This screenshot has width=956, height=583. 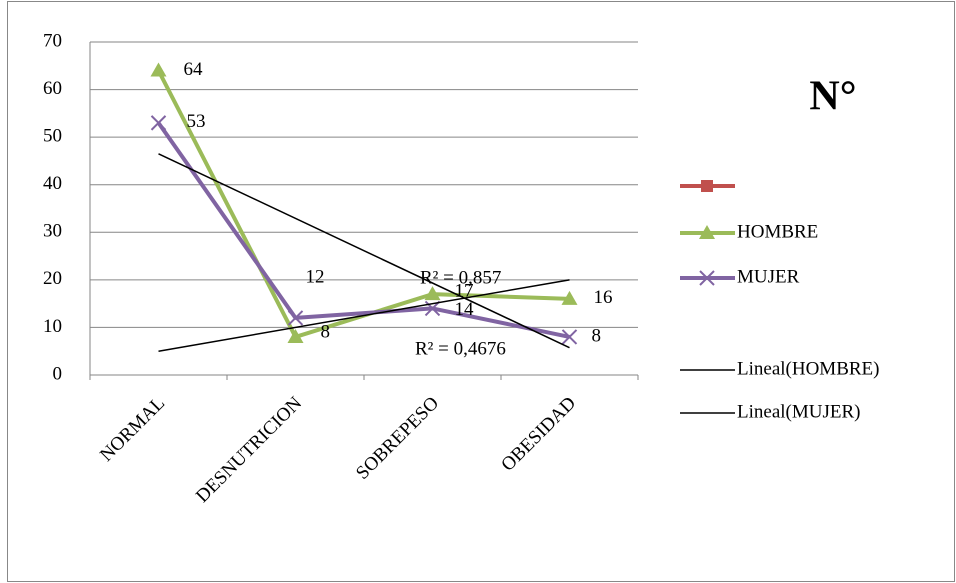 What do you see at coordinates (768, 276) in the screenshot?
I see `legend-label: MUJER` at bounding box center [768, 276].